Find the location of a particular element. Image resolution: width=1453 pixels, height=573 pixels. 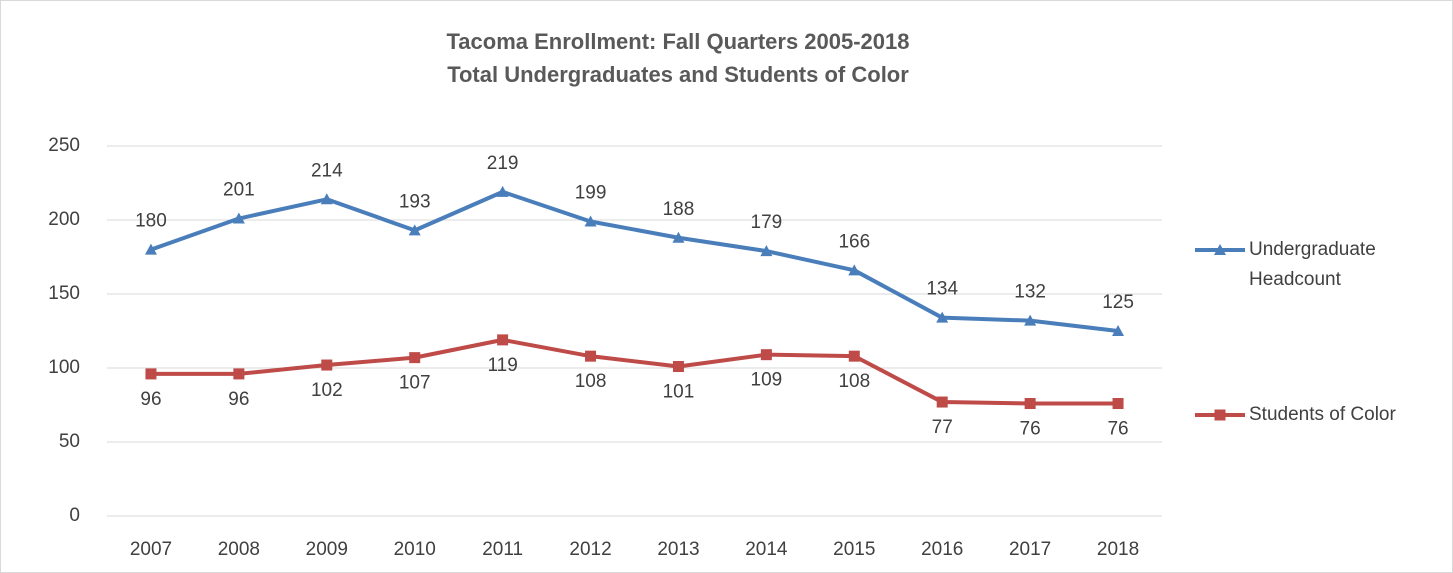

data-label: 132 is located at coordinates (1030, 292).